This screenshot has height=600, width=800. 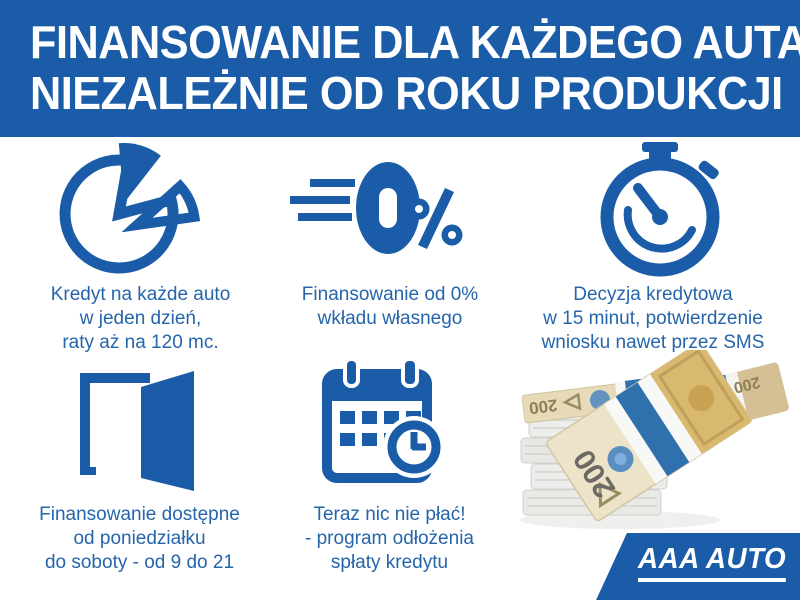 What do you see at coordinates (389, 514) in the screenshot?
I see `feature-line: Teraz nic nie płać!` at bounding box center [389, 514].